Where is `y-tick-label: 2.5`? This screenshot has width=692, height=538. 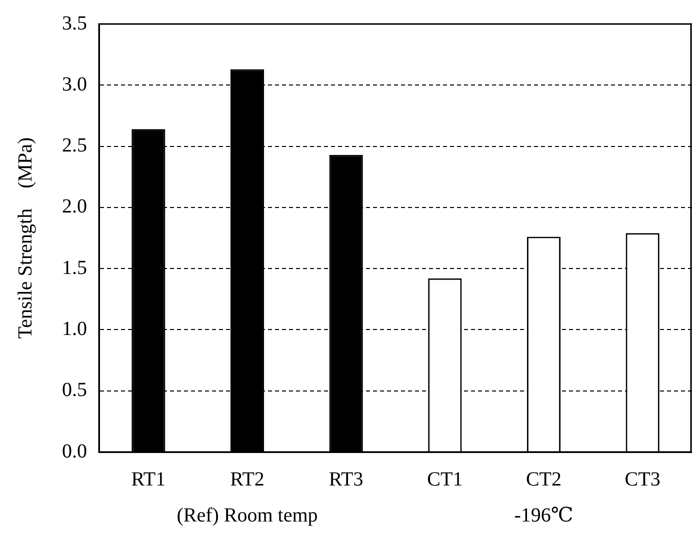 y-tick-label: 2.5 is located at coordinates (74, 145).